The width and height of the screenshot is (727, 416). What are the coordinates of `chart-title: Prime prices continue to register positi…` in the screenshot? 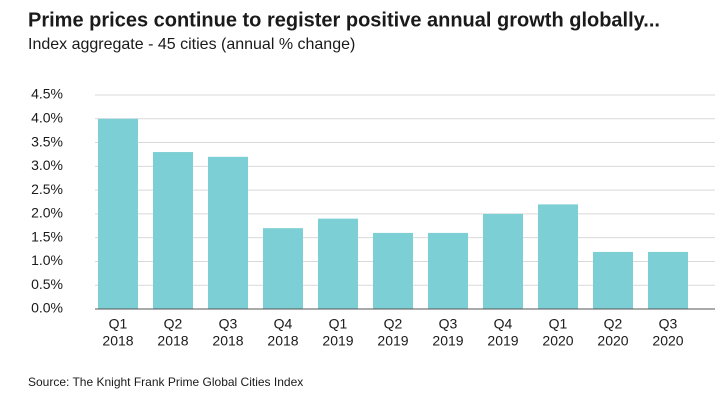 It's located at (344, 20).